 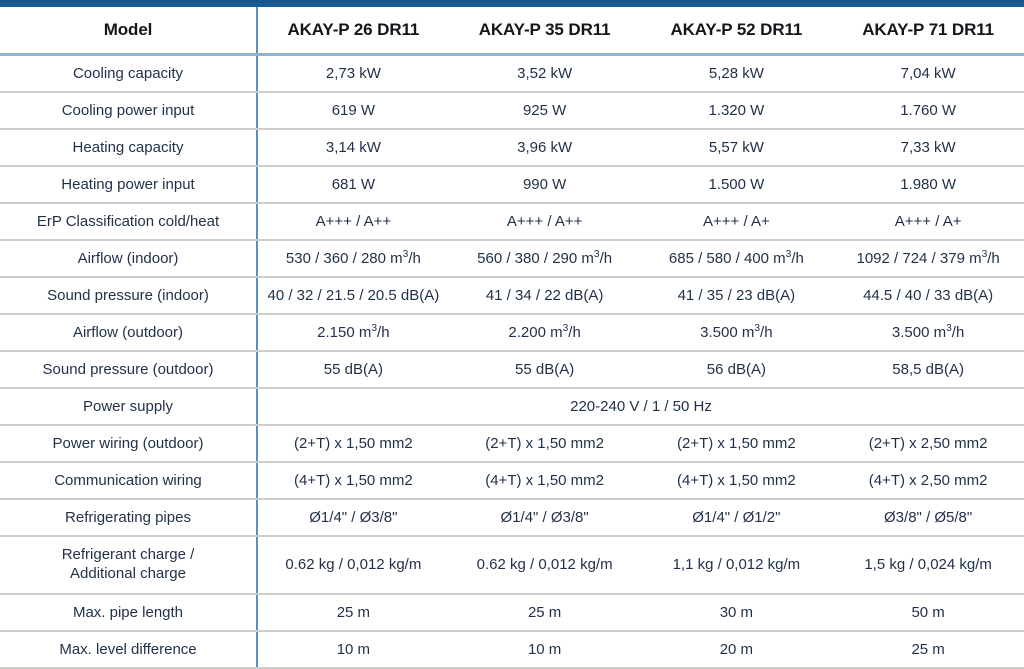 What do you see at coordinates (353, 111) in the screenshot?
I see `row-value: 619 W` at bounding box center [353, 111].